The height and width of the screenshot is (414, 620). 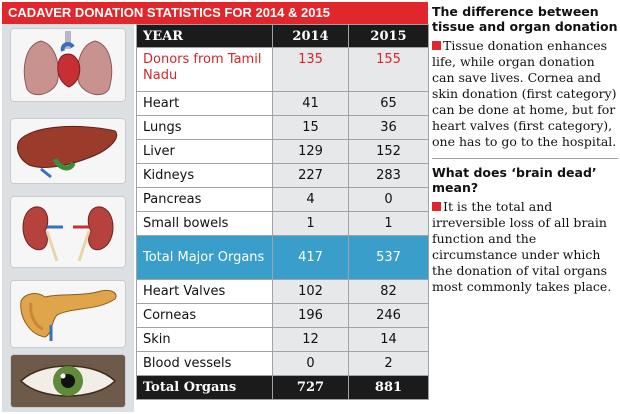 What do you see at coordinates (204, 339) in the screenshot?
I see `row-label: Skin` at bounding box center [204, 339].